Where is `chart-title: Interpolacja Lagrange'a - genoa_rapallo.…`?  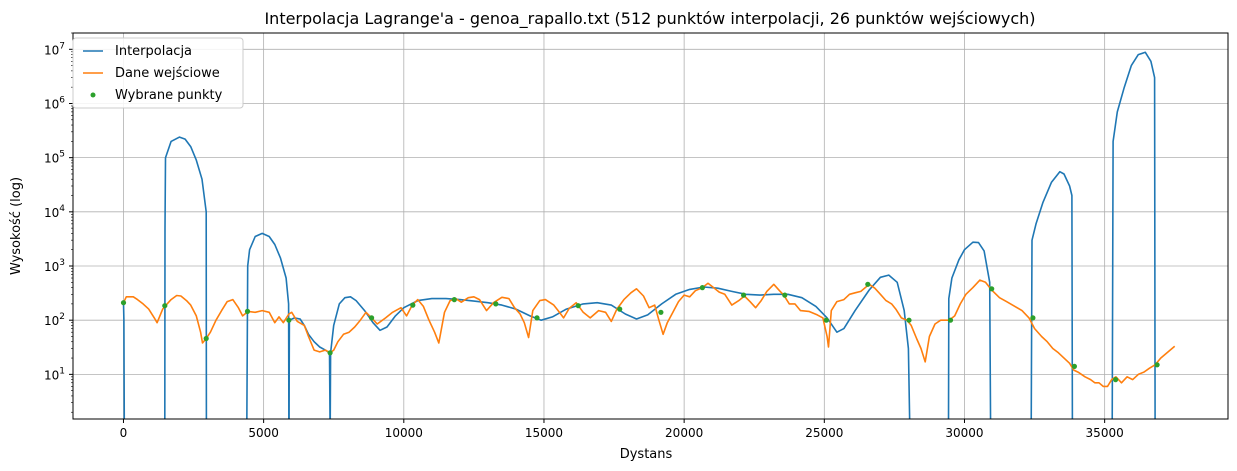
chart-title: Interpolacja Lagrange'a - genoa_rapallo.… is located at coordinates (649, 19).